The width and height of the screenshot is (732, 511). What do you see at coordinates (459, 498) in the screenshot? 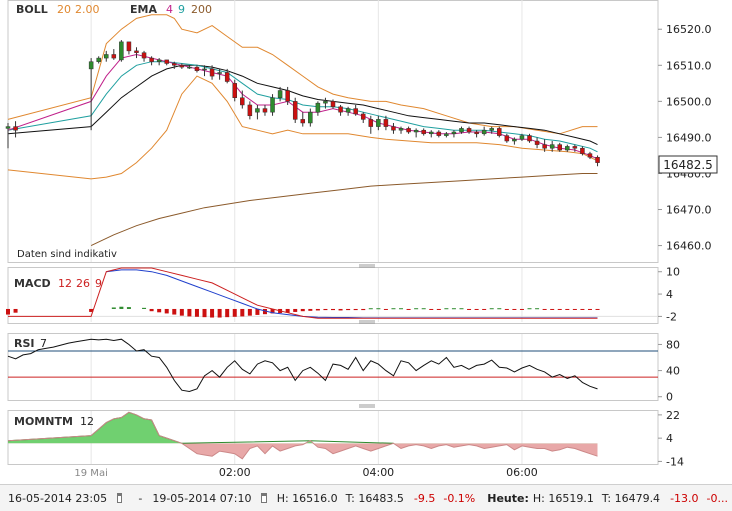
I see `period-change-pct: -0.1%` at bounding box center [459, 498].